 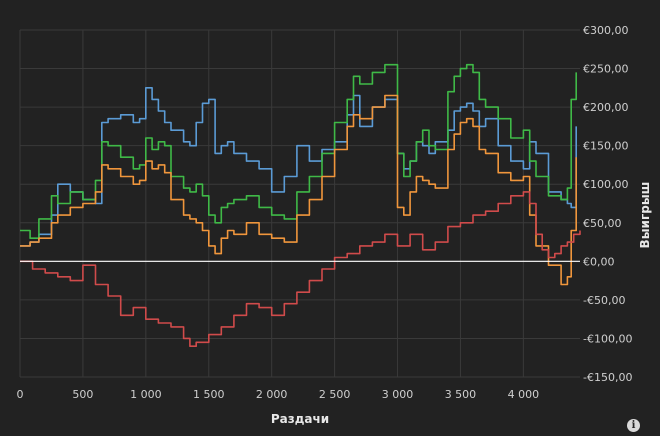 What do you see at coordinates (606, 107) in the screenshot?
I see `y-tick-label: €200,00` at bounding box center [606, 107].